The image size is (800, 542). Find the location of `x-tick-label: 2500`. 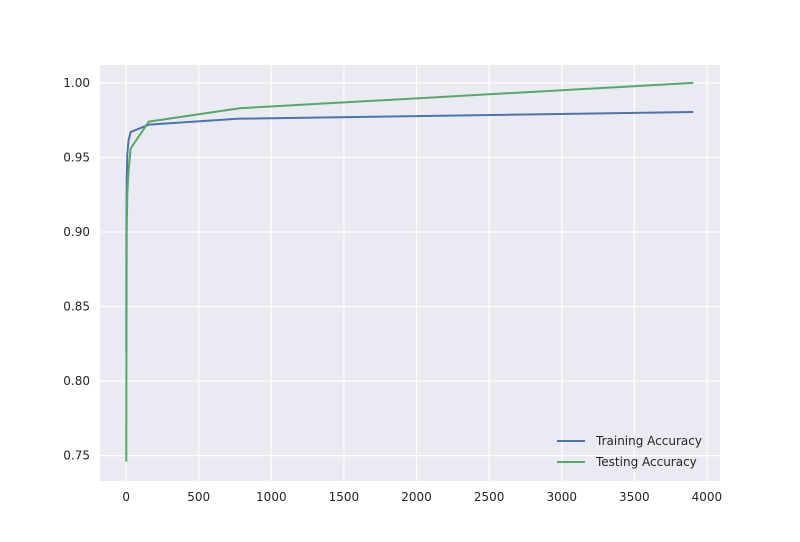

x-tick-label: 2500 is located at coordinates (489, 497).